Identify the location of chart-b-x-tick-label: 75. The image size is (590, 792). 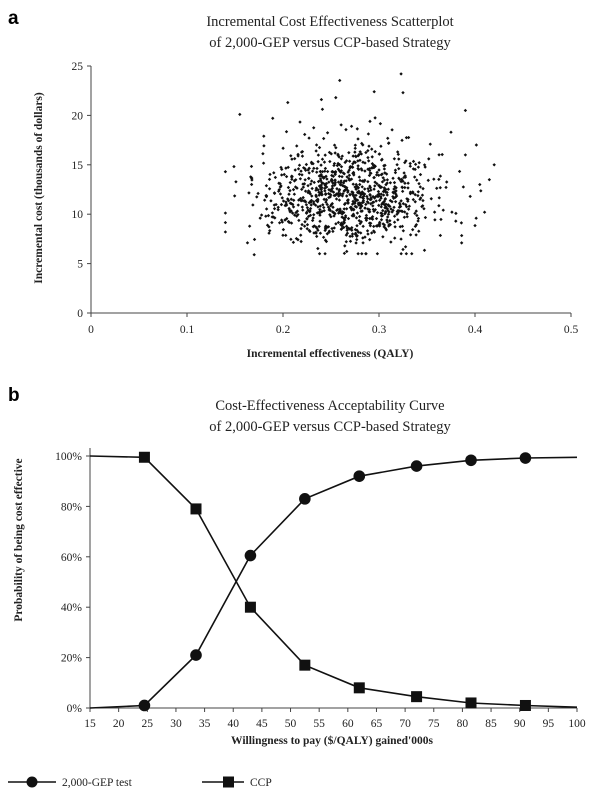
(434, 724).